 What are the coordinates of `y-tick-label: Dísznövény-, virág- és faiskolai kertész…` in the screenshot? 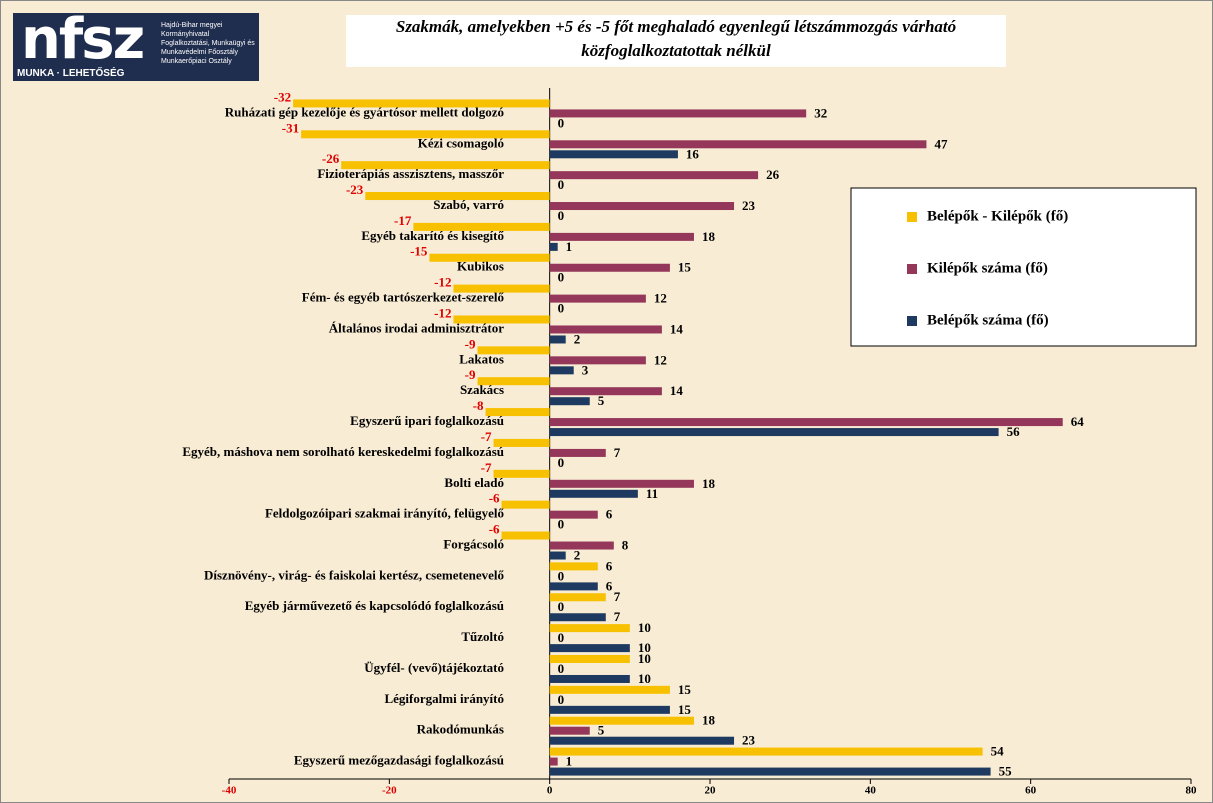 It's located at (354, 574).